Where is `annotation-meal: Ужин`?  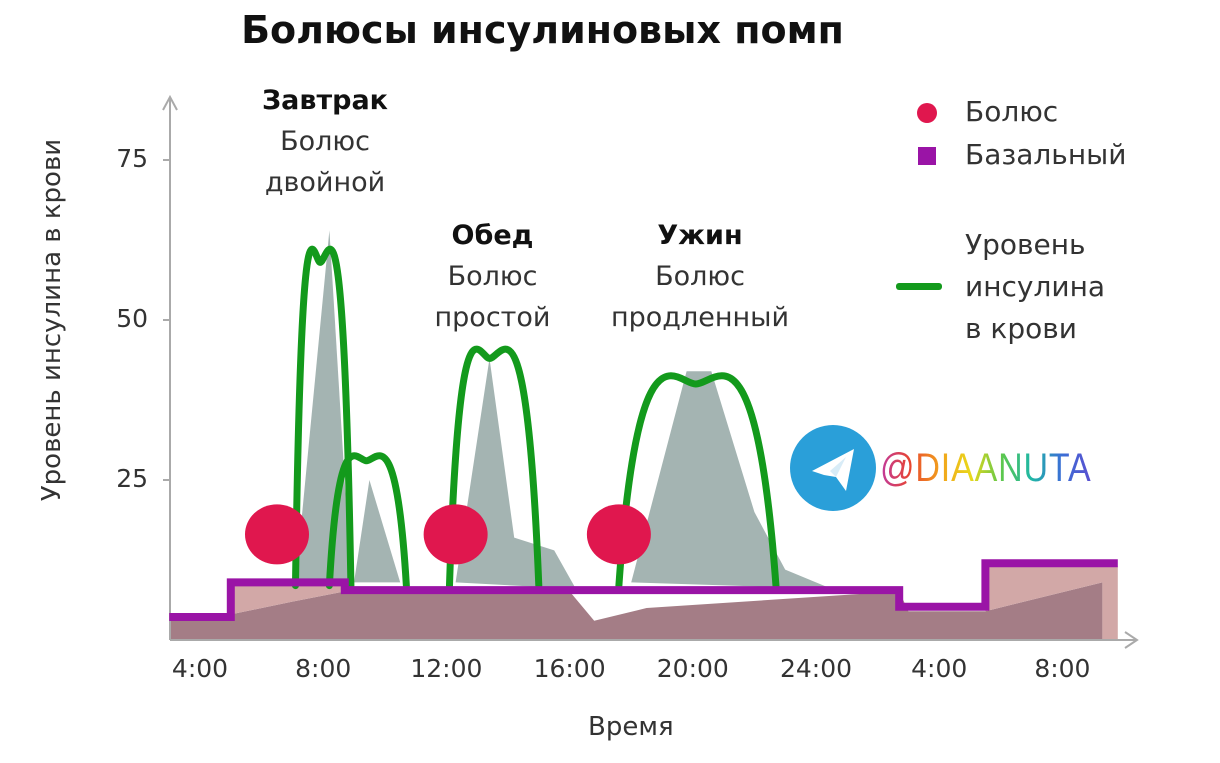
annotation-meal: Ужин is located at coordinates (700, 235).